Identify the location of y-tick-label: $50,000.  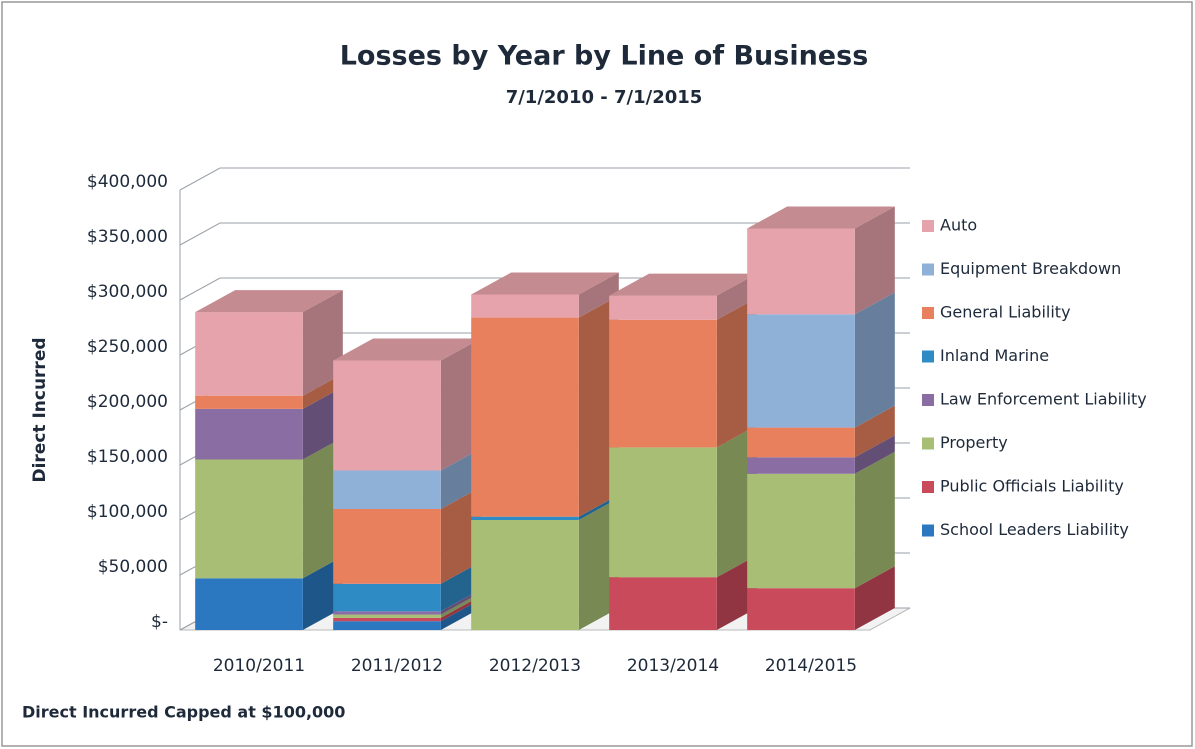
(133, 567).